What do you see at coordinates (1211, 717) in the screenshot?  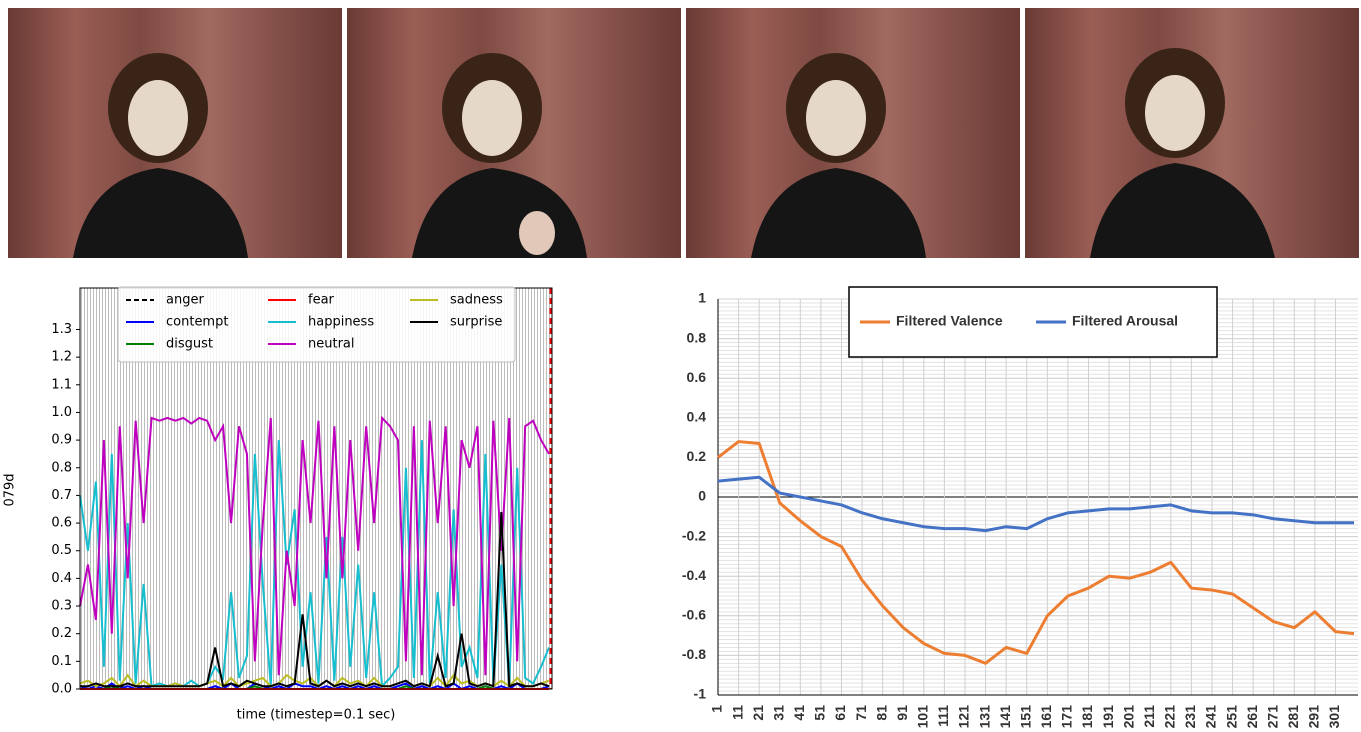 I see `x-tick-label: 241` at bounding box center [1211, 717].